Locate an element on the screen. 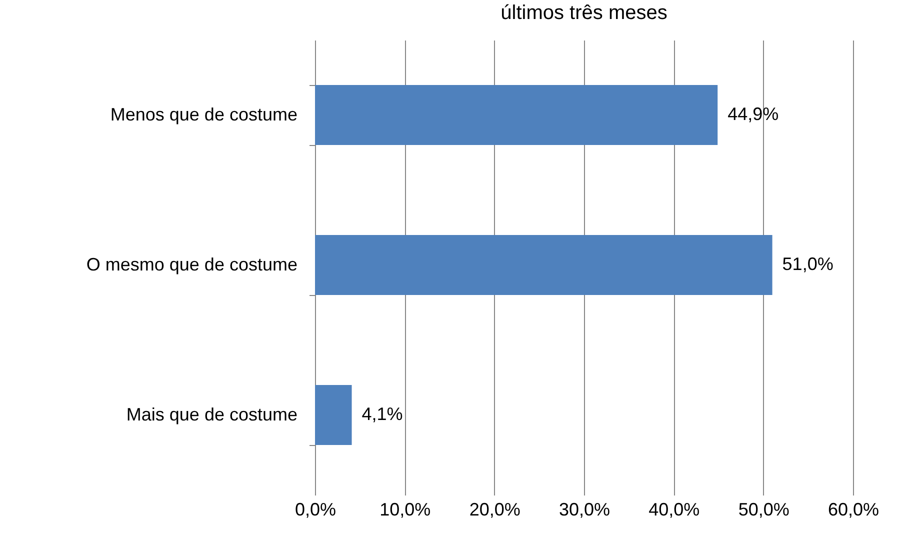  data-label: 44,9% is located at coordinates (753, 114).